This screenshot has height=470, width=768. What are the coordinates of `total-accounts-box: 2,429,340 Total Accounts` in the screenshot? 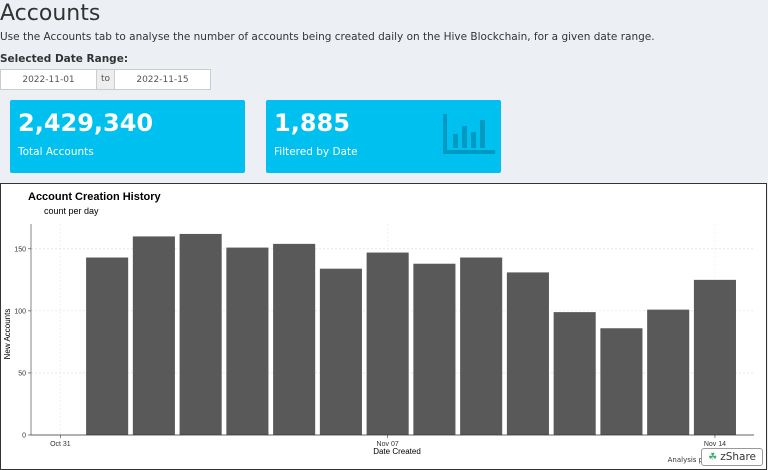 It's located at (127, 136).